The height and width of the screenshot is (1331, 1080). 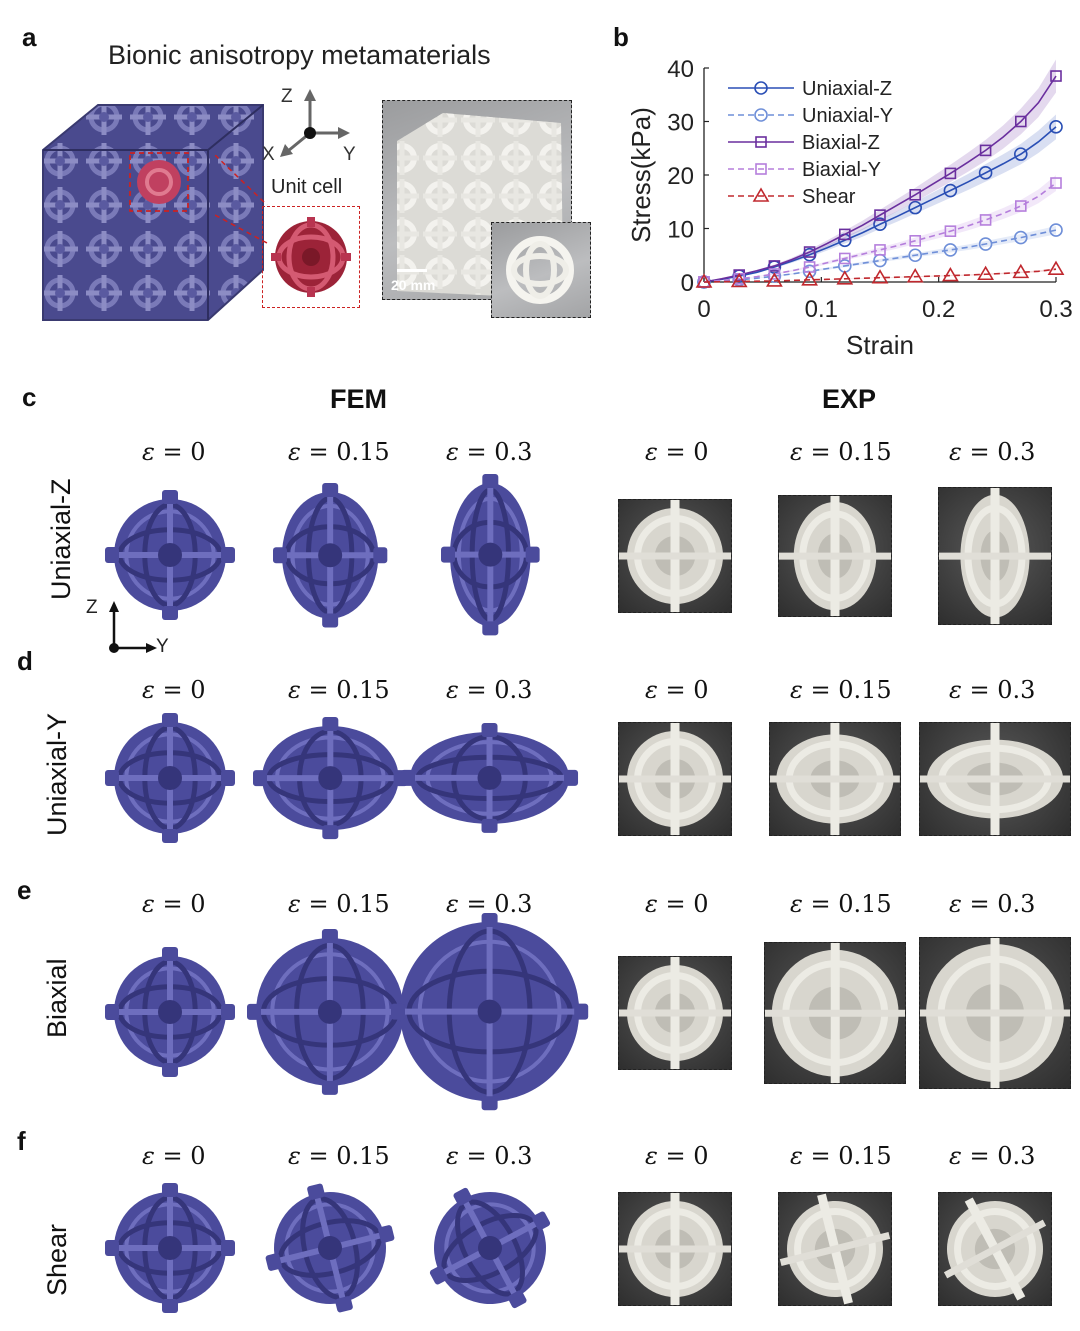 What do you see at coordinates (92, 607) in the screenshot?
I see `mini-axis-z-label: Z` at bounding box center [92, 607].